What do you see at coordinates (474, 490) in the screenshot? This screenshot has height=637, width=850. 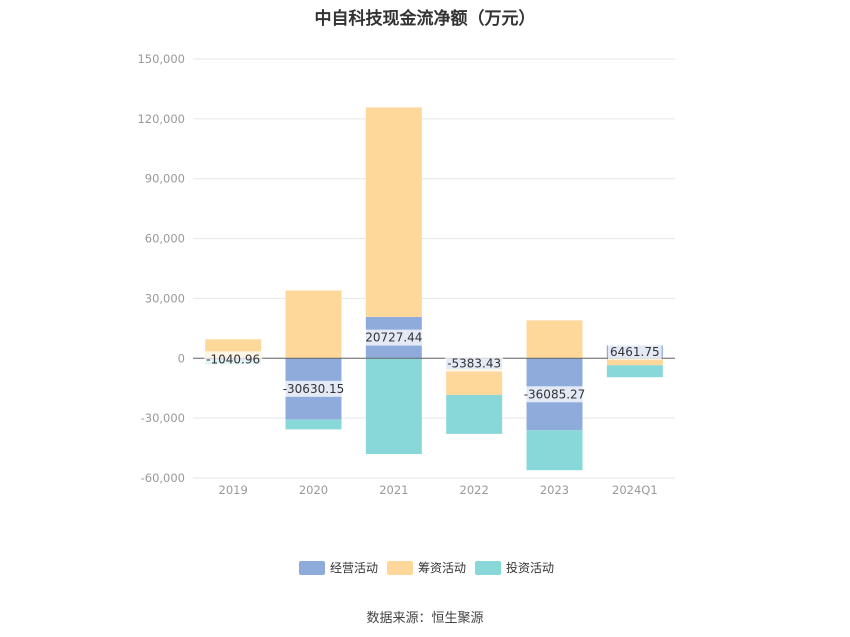 I see `x-tick-label: 2022` at bounding box center [474, 490].